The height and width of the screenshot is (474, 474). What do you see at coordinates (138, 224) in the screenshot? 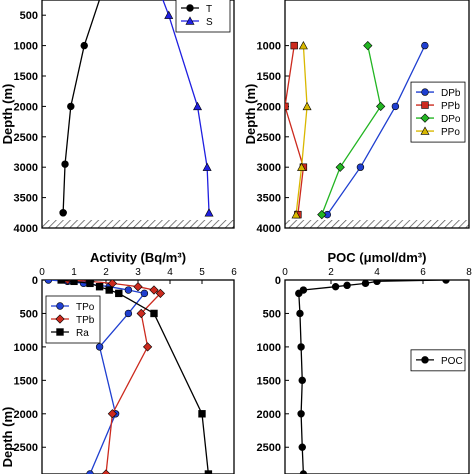
I see `seafloor-hatch` at bounding box center [138, 224].